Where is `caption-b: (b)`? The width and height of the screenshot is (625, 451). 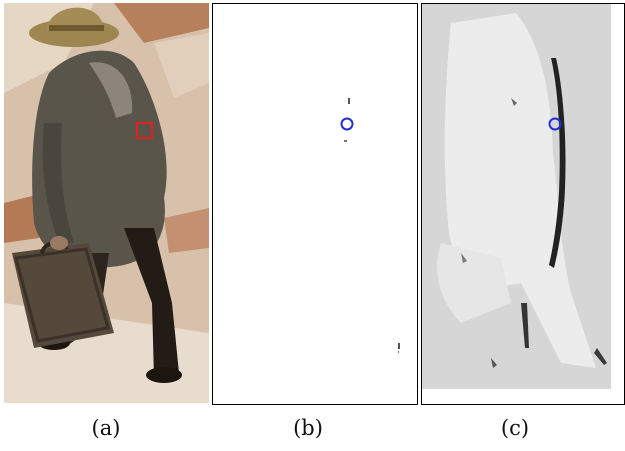 caption-b: (b) is located at coordinates (308, 428).